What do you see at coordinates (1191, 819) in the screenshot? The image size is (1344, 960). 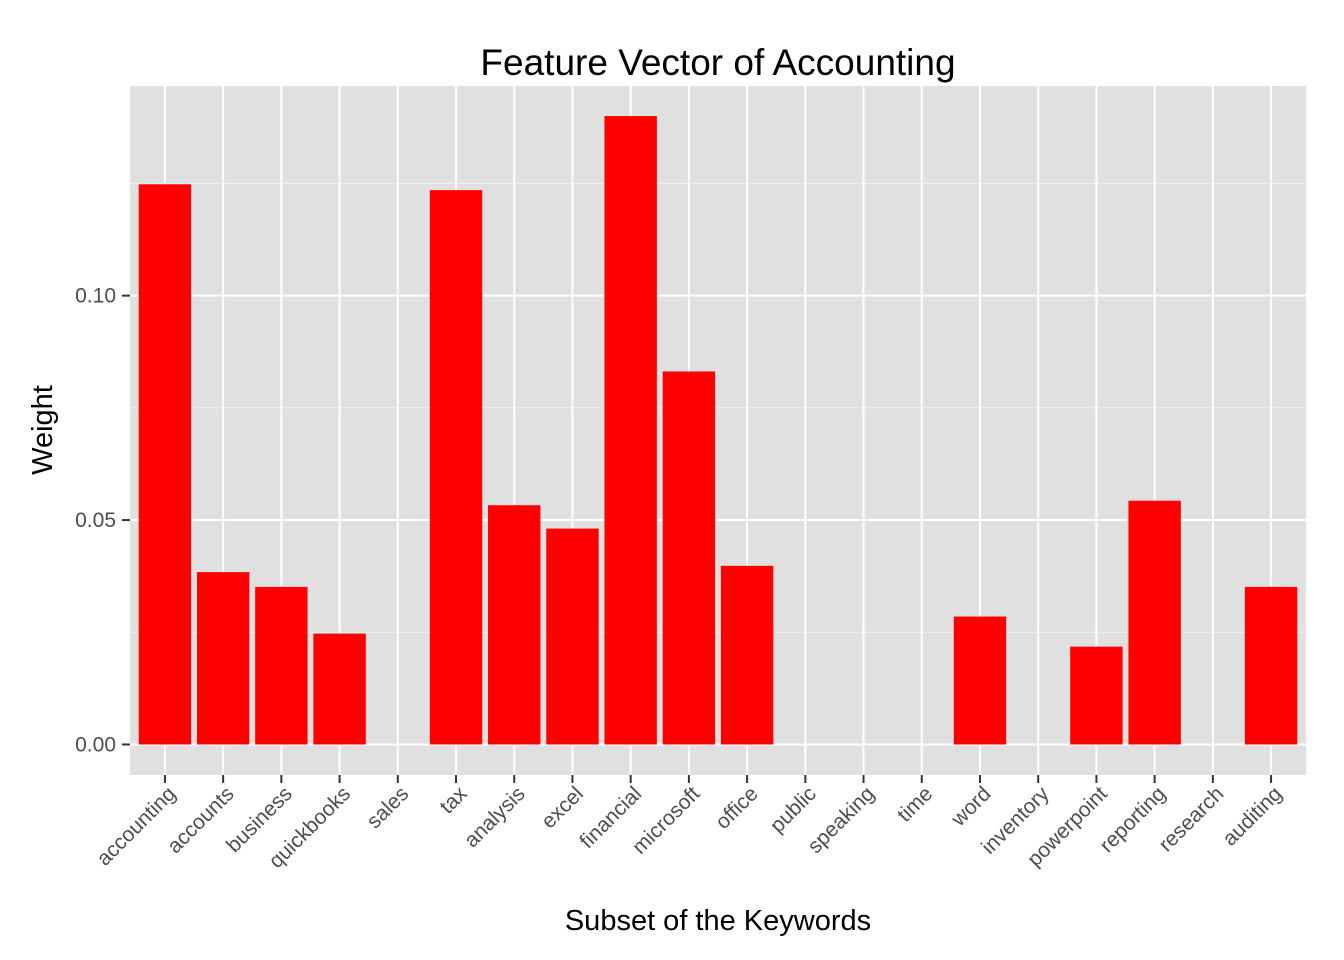 I see `x-tick-label: research` at bounding box center [1191, 819].